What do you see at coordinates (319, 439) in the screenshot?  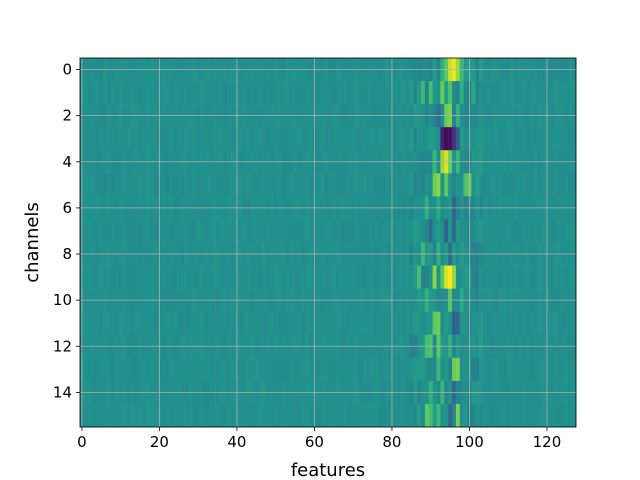 I see `x-axis-ticks: 0 20 40 60 80 100 120` at bounding box center [319, 439].